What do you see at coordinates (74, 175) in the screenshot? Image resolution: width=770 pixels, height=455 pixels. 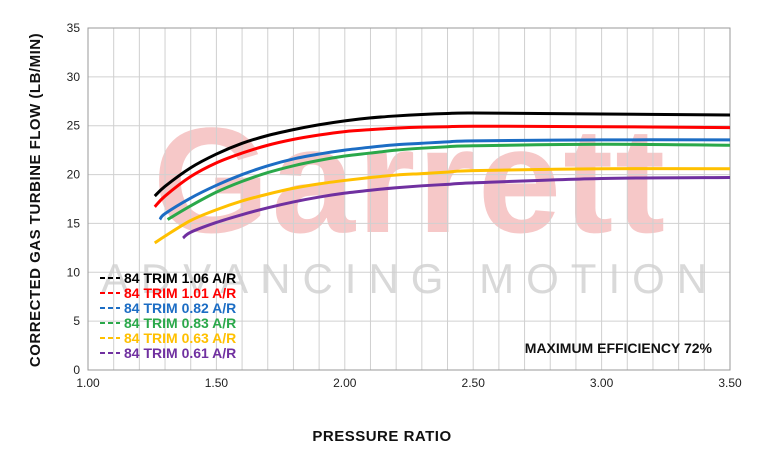 I see `y-tick-label: 20` at bounding box center [74, 175].